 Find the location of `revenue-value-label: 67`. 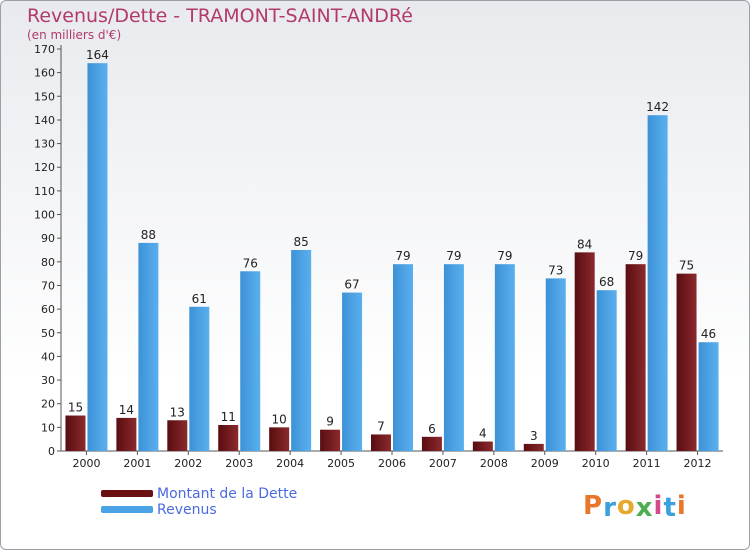

revenue-value-label: 67 is located at coordinates (351, 285).